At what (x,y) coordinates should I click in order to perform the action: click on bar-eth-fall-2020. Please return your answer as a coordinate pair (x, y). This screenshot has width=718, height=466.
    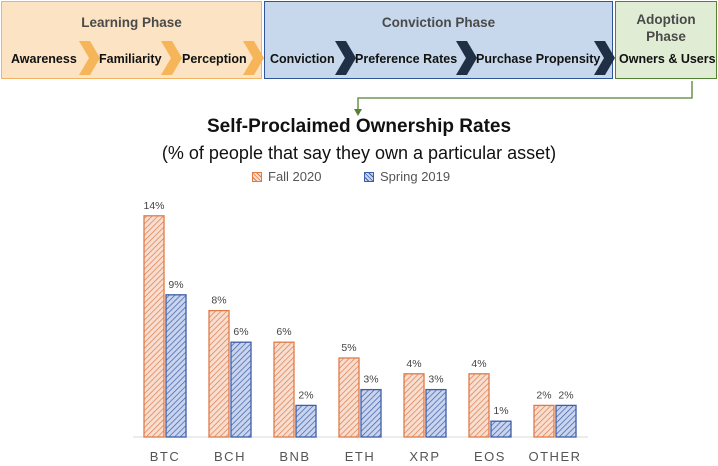
    Looking at the image, I should click on (349, 397).